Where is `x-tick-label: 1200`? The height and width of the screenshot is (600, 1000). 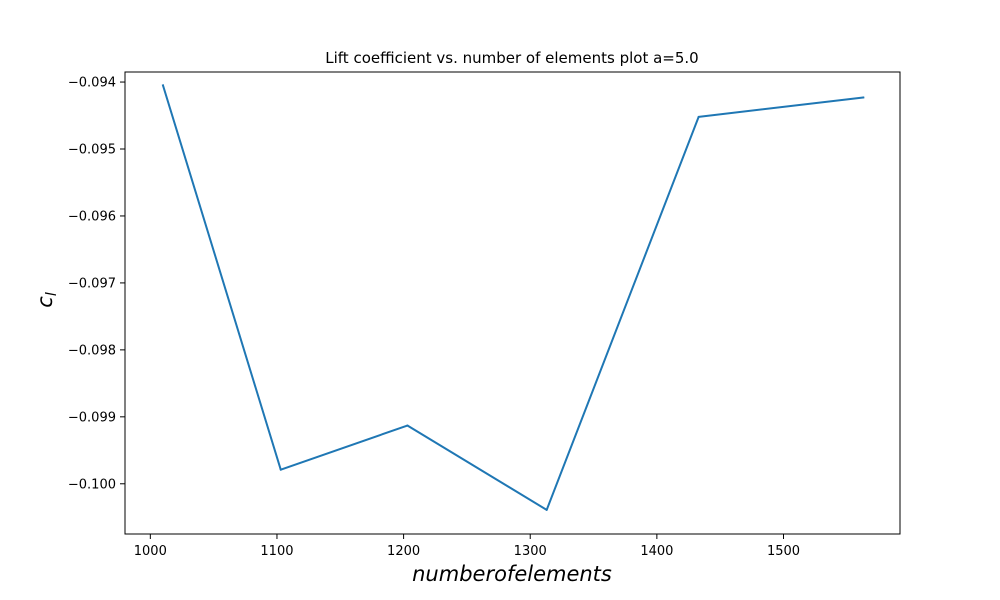
x-tick-label: 1200 is located at coordinates (403, 551).